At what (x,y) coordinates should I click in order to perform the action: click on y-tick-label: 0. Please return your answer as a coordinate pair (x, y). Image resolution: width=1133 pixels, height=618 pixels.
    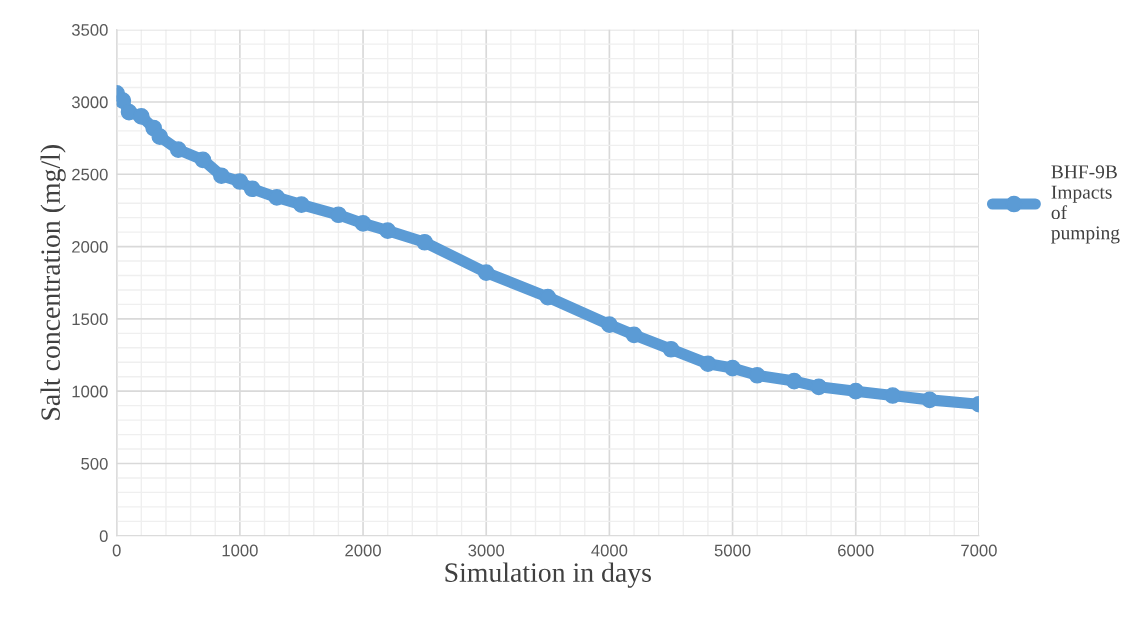
    Looking at the image, I should click on (103, 536).